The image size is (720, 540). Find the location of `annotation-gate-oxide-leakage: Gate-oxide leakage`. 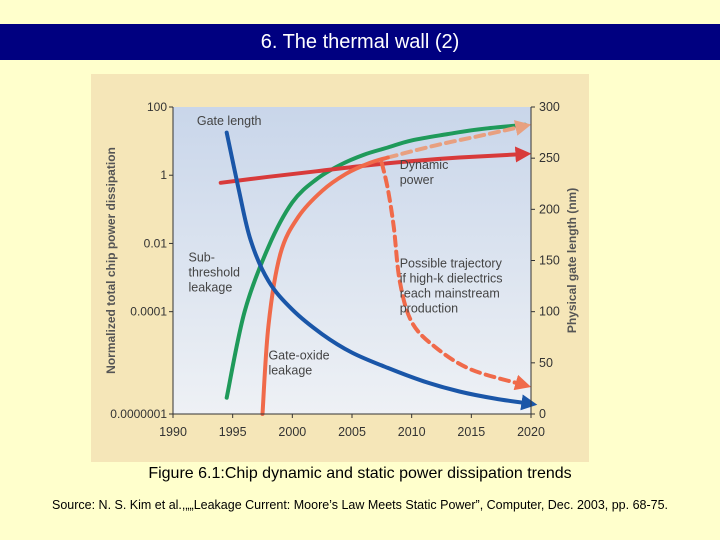

annotation-gate-oxide-leakage: Gate-oxide leakage is located at coordinates (298, 362).